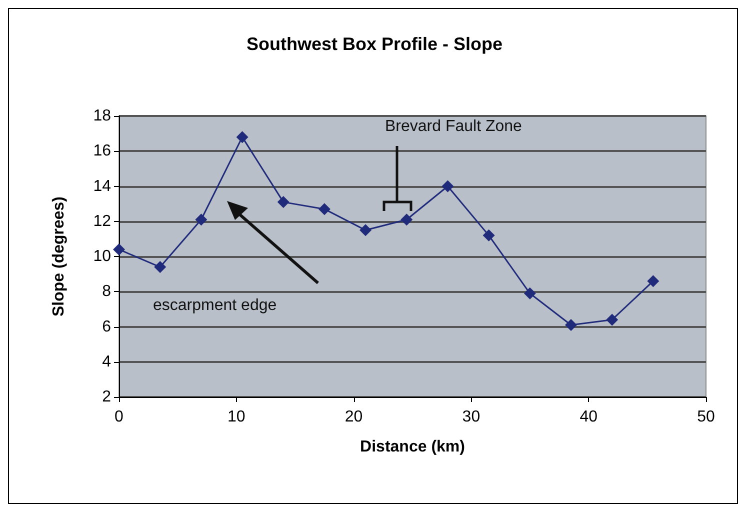 The image size is (749, 514). What do you see at coordinates (107, 291) in the screenshot?
I see `y-tick-label: 8` at bounding box center [107, 291].